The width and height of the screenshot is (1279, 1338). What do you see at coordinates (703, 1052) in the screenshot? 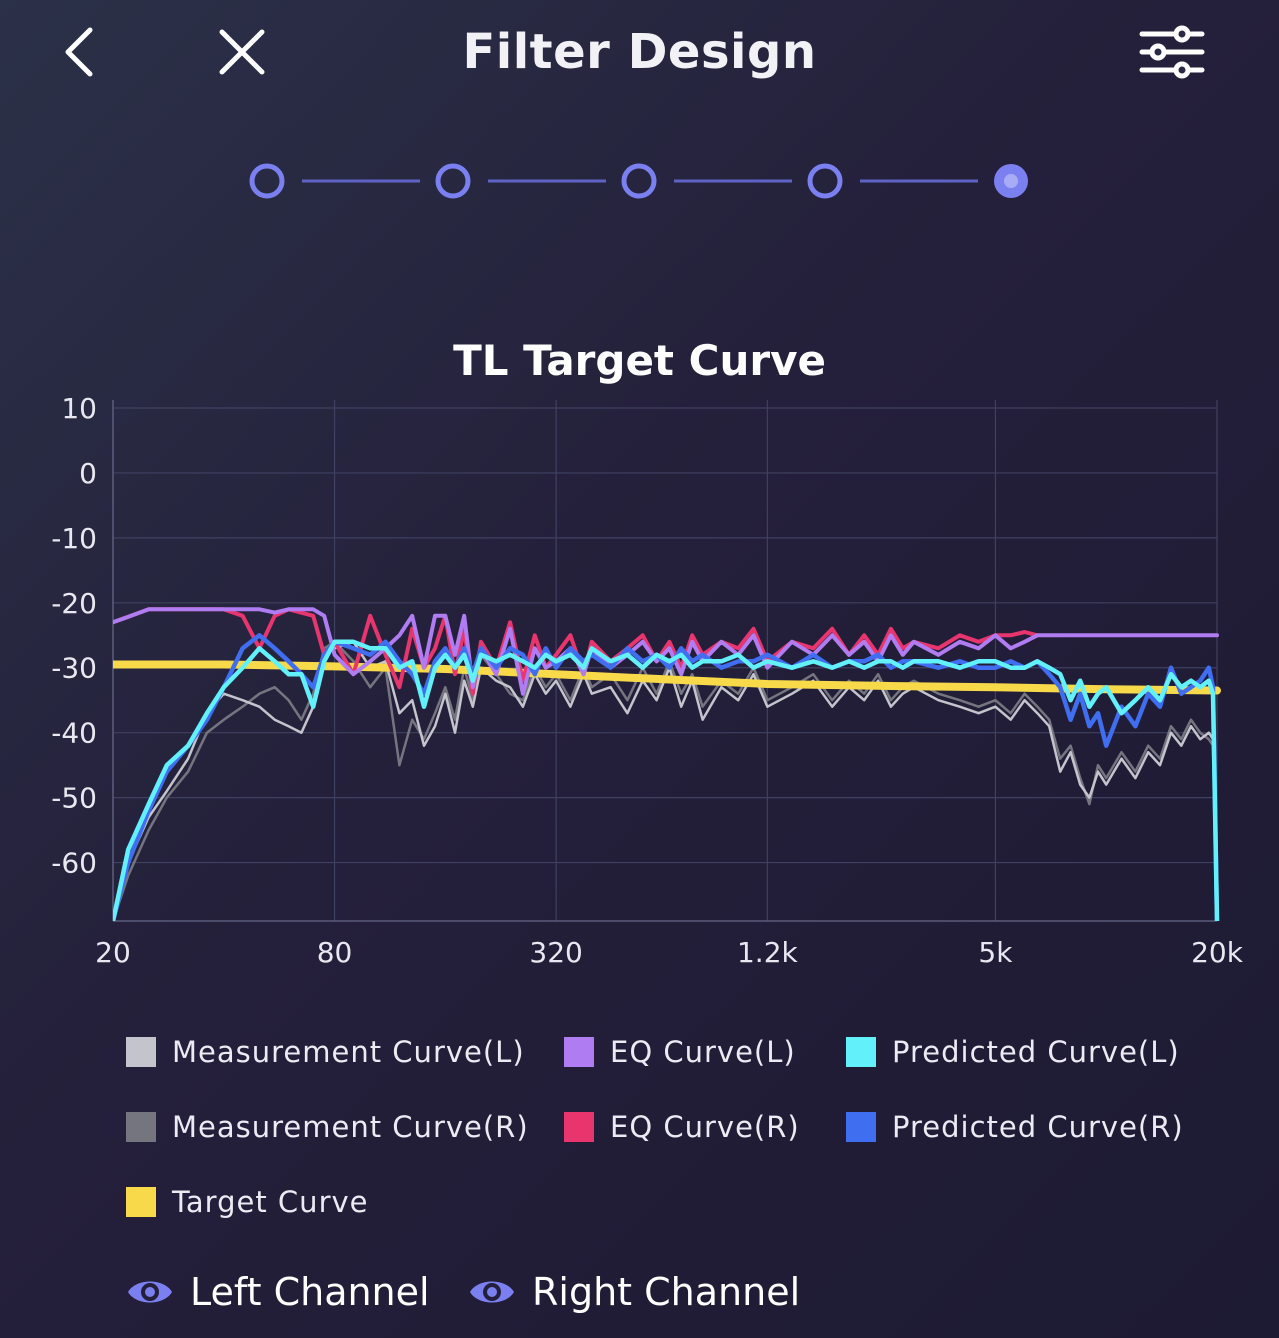
I see `legend-label: EQ Curve(L)` at bounding box center [703, 1052].